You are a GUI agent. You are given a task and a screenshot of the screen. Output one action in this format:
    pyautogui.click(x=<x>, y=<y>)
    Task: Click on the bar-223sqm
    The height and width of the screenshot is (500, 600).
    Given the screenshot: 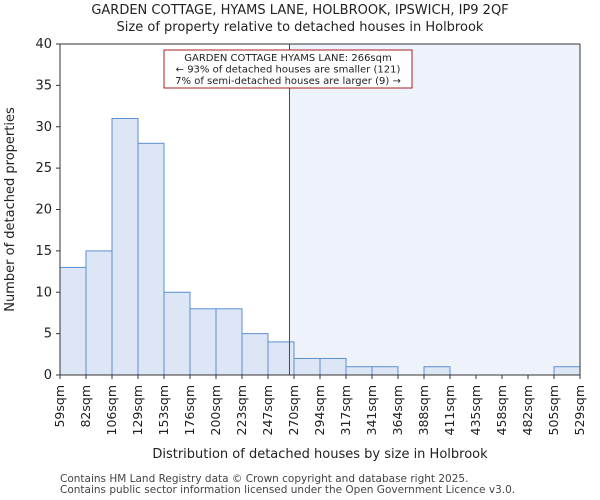 What is the action you would take?
    pyautogui.click(x=255, y=354)
    